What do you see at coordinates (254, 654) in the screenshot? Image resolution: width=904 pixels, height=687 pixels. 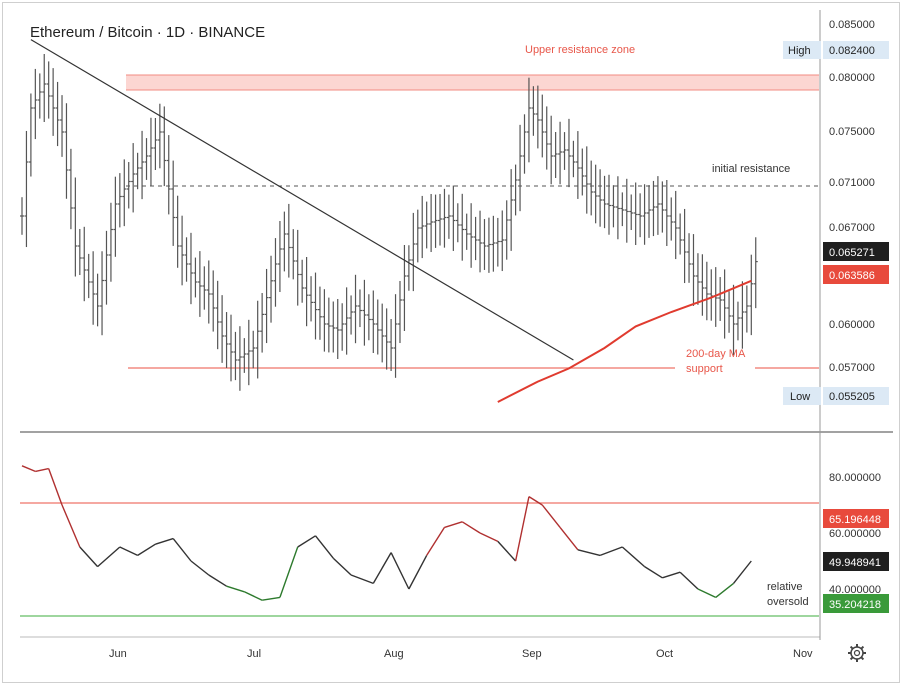 I see `x-tick-jul: Jul` at bounding box center [254, 654].